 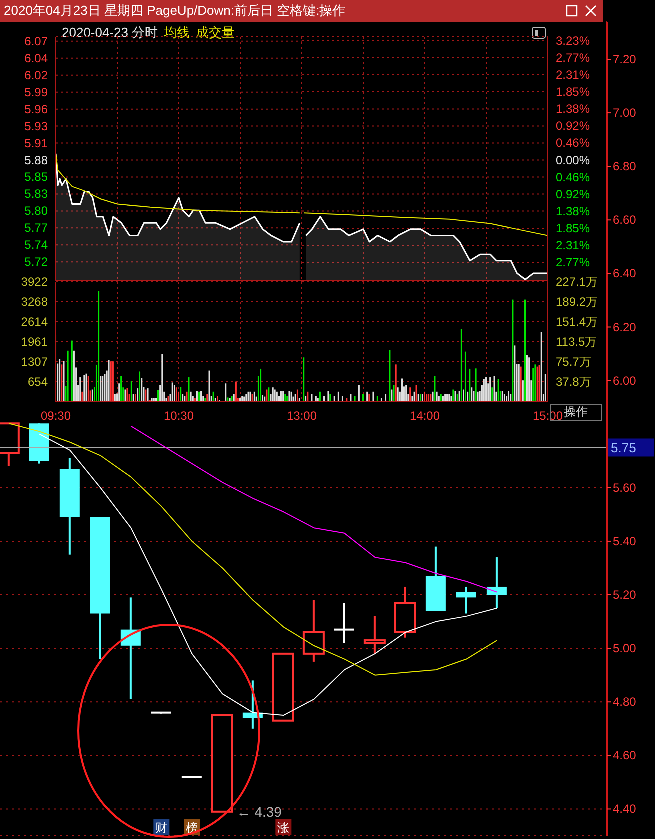 What do you see at coordinates (625, 220) in the screenshot?
I see `y-tick-label: 6.60` at bounding box center [625, 220].